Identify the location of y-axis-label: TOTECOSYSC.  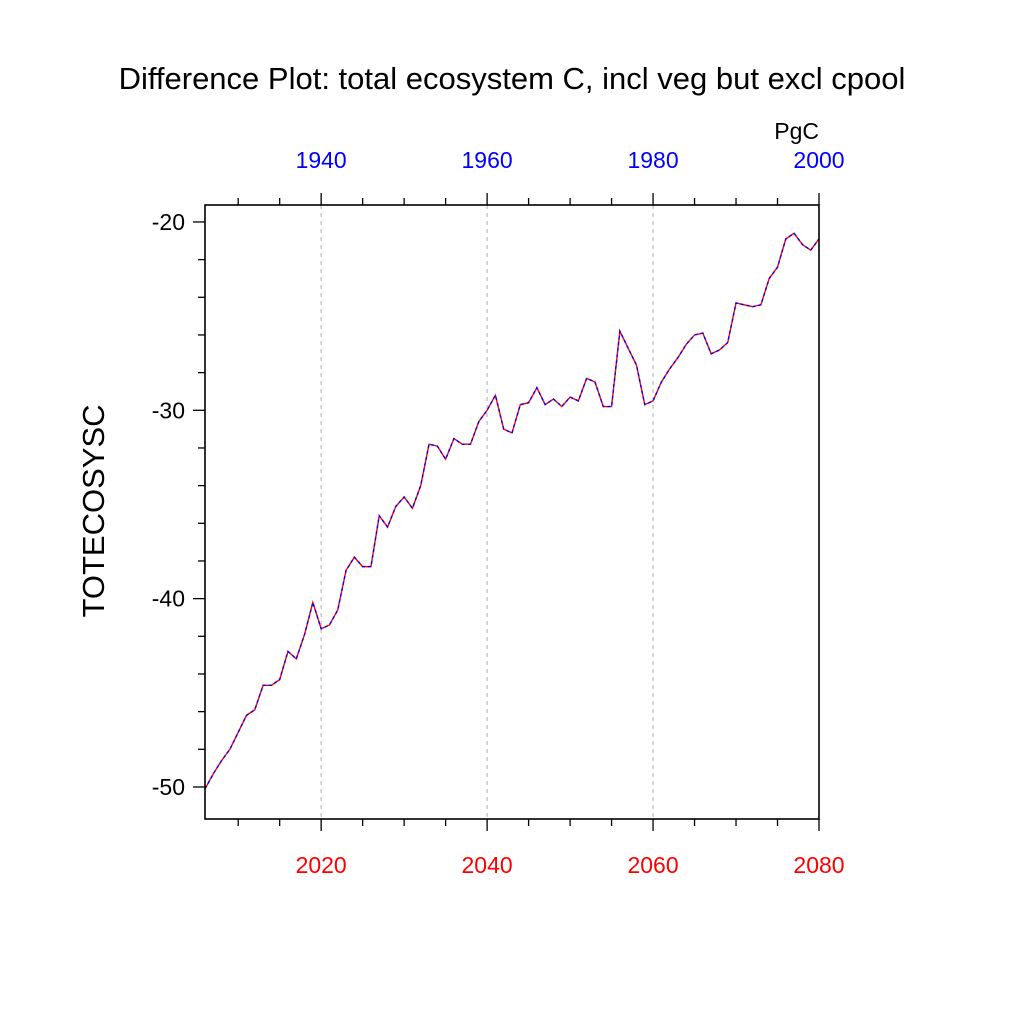
(93, 510).